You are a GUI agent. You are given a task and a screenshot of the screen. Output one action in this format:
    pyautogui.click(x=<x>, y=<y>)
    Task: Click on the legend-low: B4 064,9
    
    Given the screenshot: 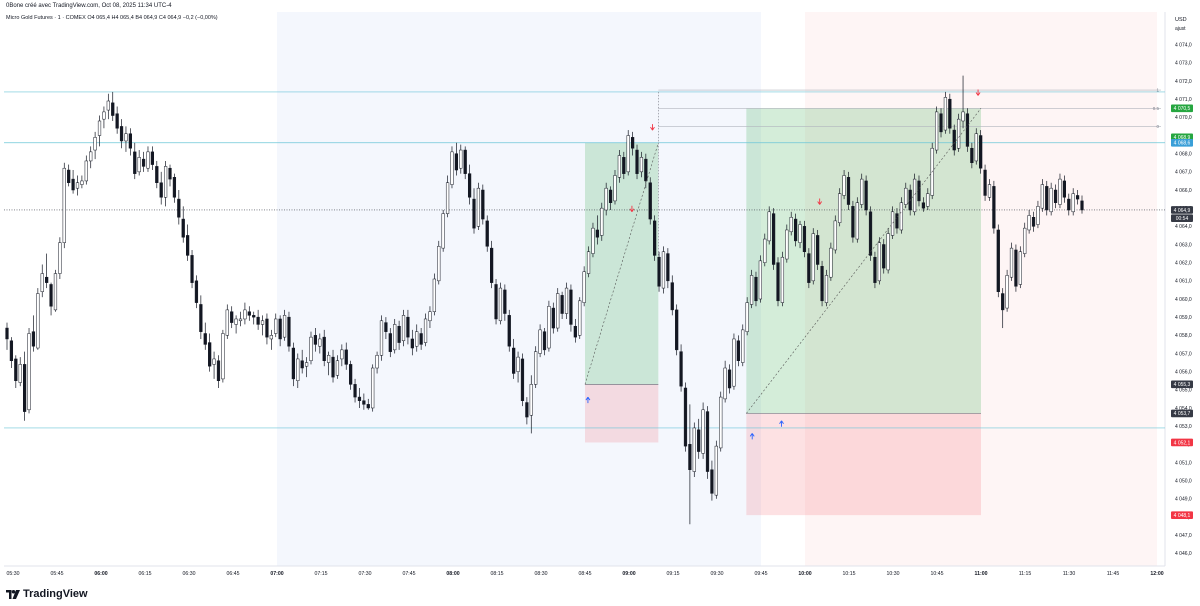 What is the action you would take?
    pyautogui.click(x=146, y=18)
    